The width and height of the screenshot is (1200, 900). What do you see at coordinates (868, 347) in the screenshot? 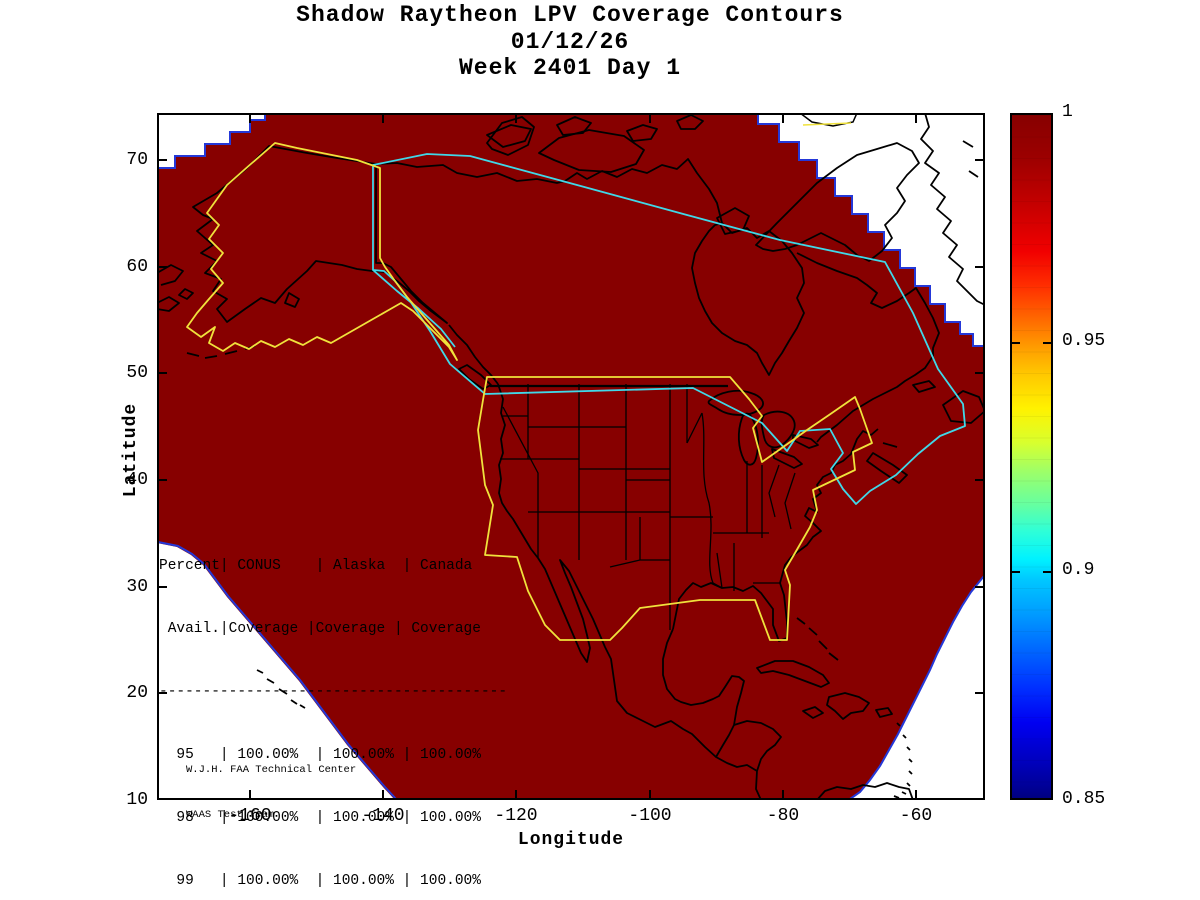
I see `labrador-coast` at bounding box center [868, 347].